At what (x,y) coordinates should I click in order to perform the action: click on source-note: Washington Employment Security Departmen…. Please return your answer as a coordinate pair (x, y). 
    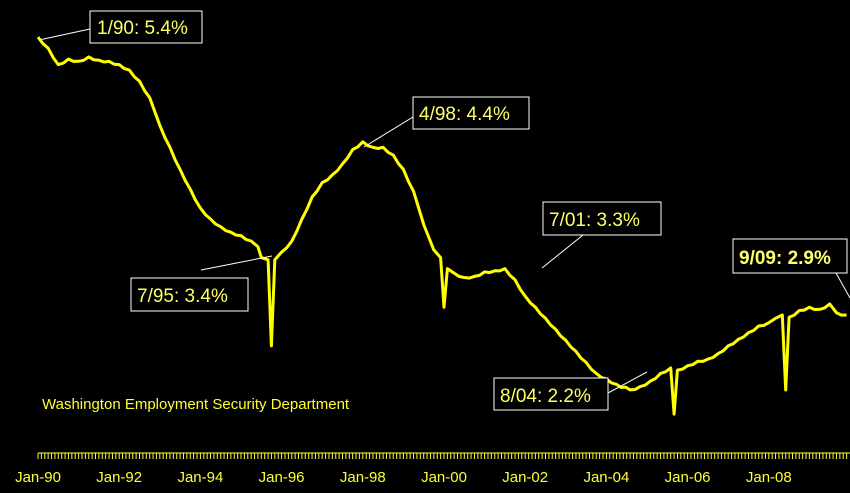
    Looking at the image, I should click on (196, 404).